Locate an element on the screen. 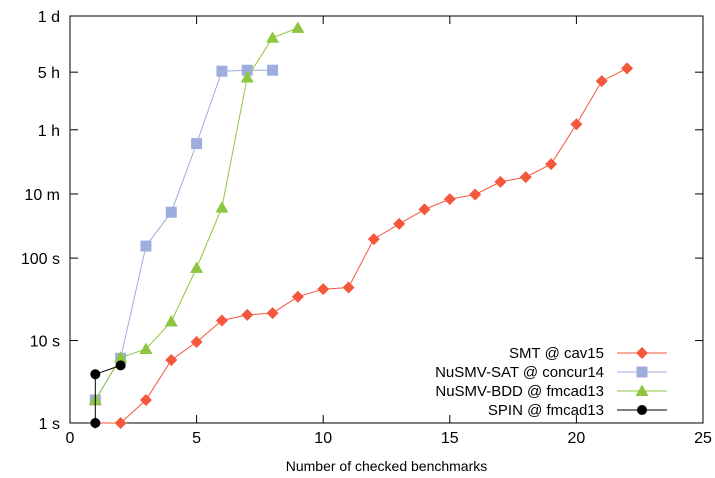  y-tick-label: 10 m is located at coordinates (42, 195).